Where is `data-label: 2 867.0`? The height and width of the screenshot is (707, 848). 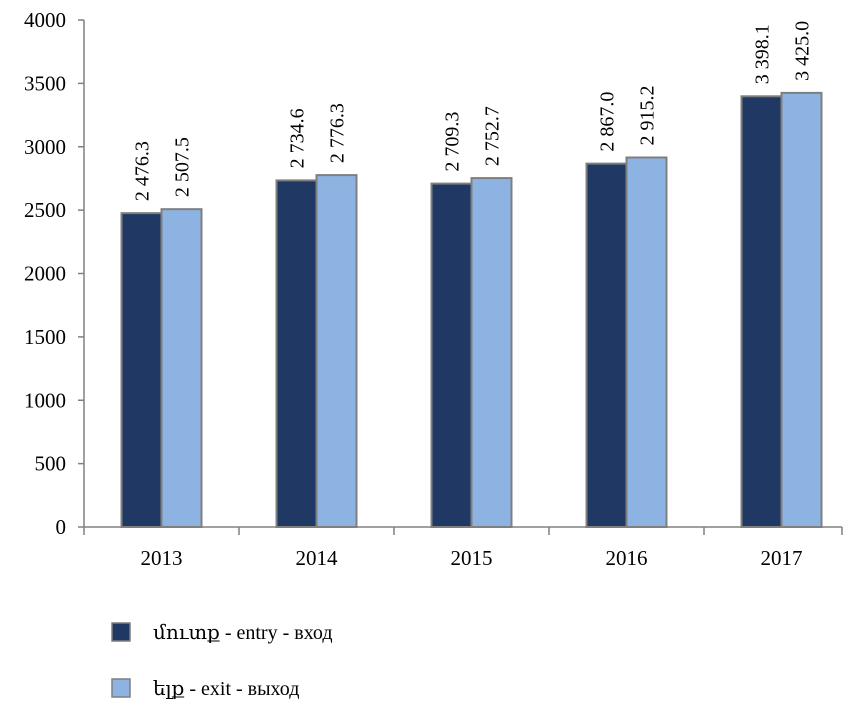
data-label: 2 867.0 is located at coordinates (608, 122).